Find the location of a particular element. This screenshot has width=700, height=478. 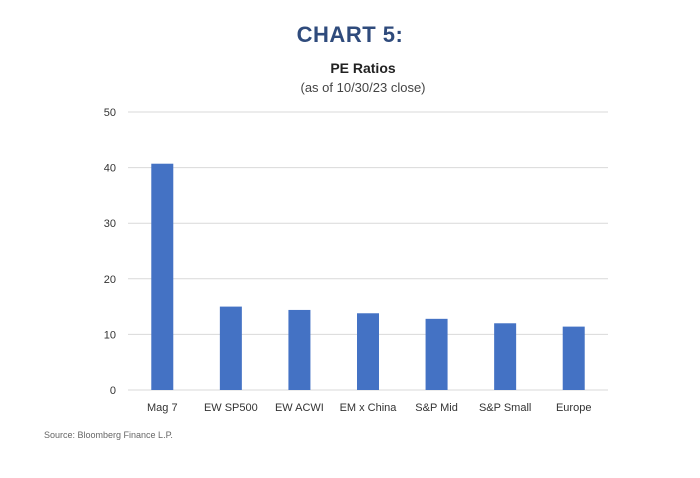

x-category-label: EM x China is located at coordinates (369, 408).